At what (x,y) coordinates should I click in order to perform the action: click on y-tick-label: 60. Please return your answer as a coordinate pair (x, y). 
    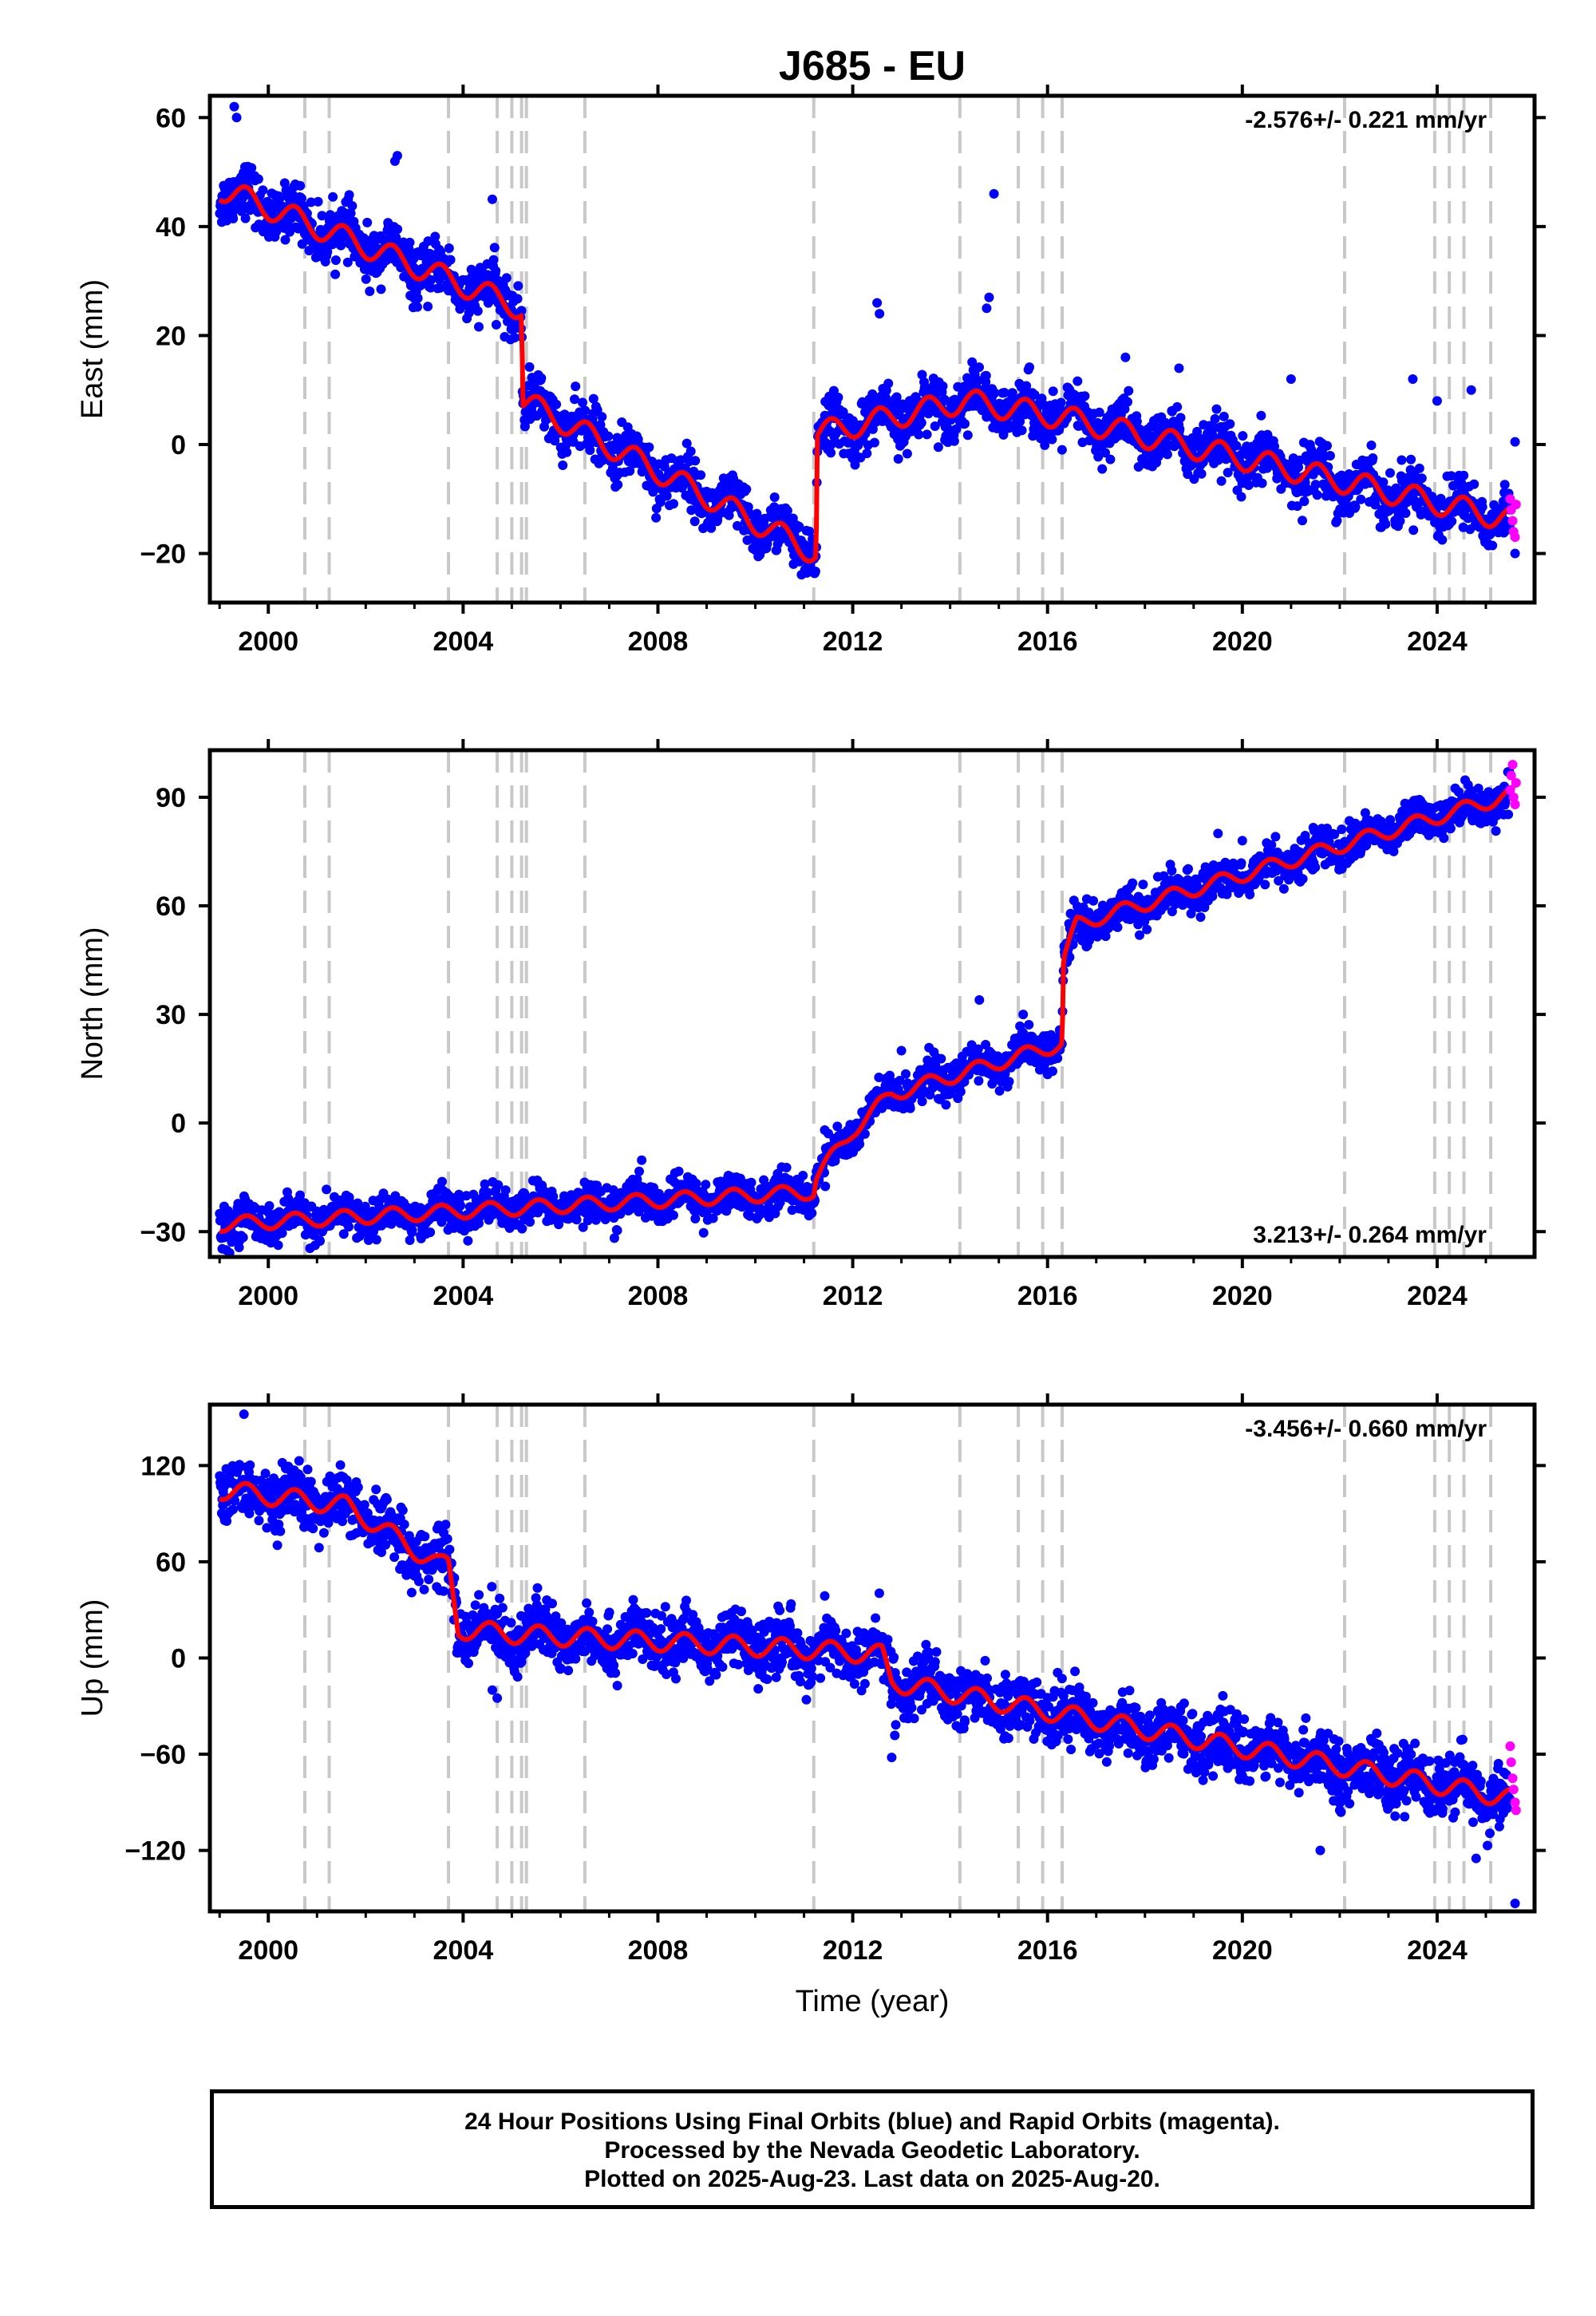
    Looking at the image, I should click on (171, 118).